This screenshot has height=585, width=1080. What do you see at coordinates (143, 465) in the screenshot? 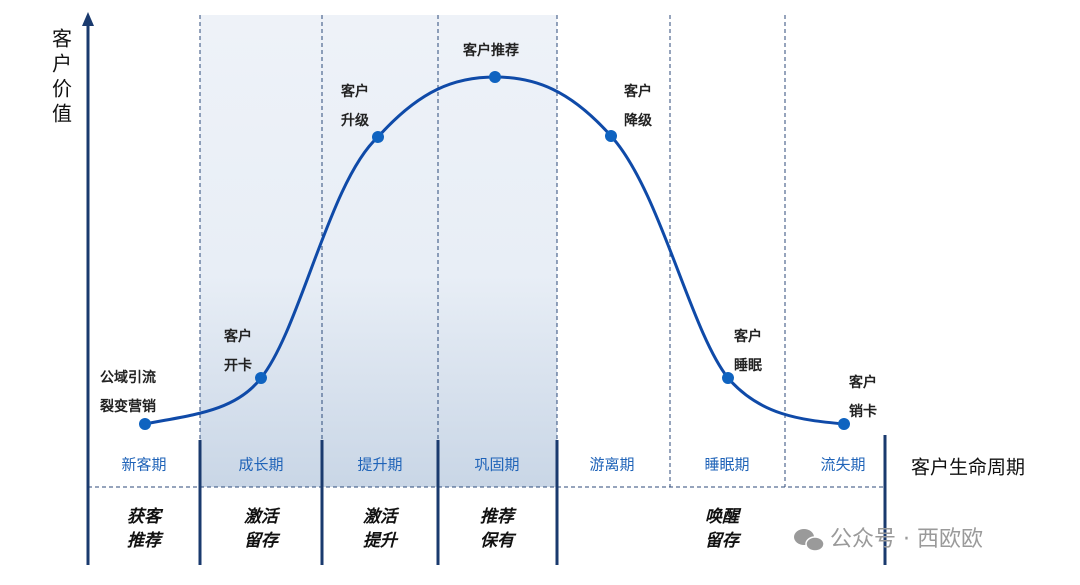
I see `phase-label: 新客期` at bounding box center [143, 465].